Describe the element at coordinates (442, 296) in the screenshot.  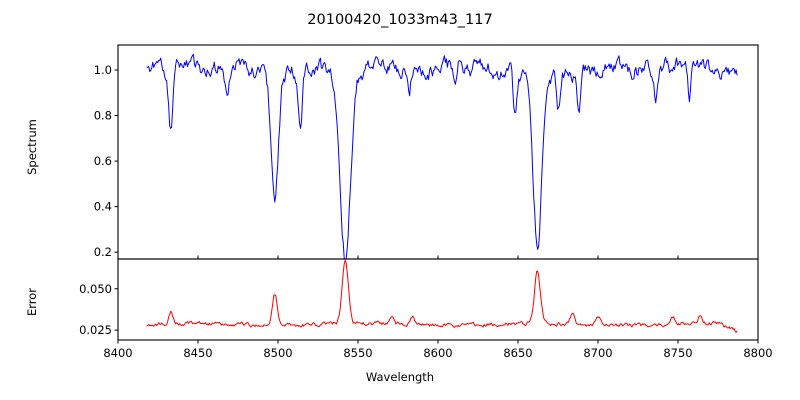
I see `error-line` at that location.